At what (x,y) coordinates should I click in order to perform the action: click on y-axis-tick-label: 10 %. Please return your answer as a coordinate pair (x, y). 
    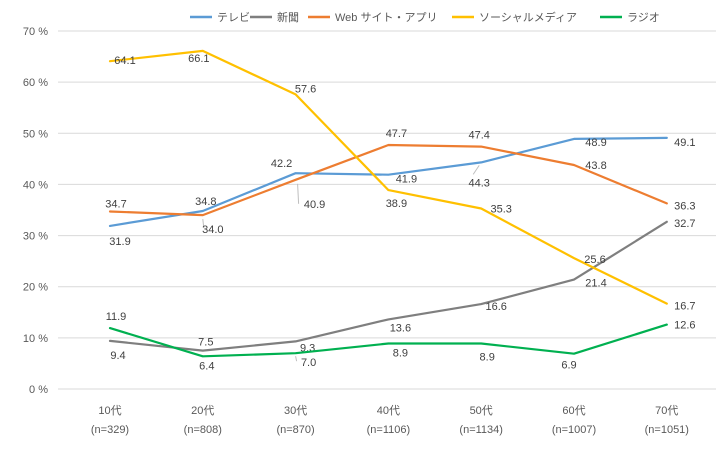
    Looking at the image, I should click on (35, 339).